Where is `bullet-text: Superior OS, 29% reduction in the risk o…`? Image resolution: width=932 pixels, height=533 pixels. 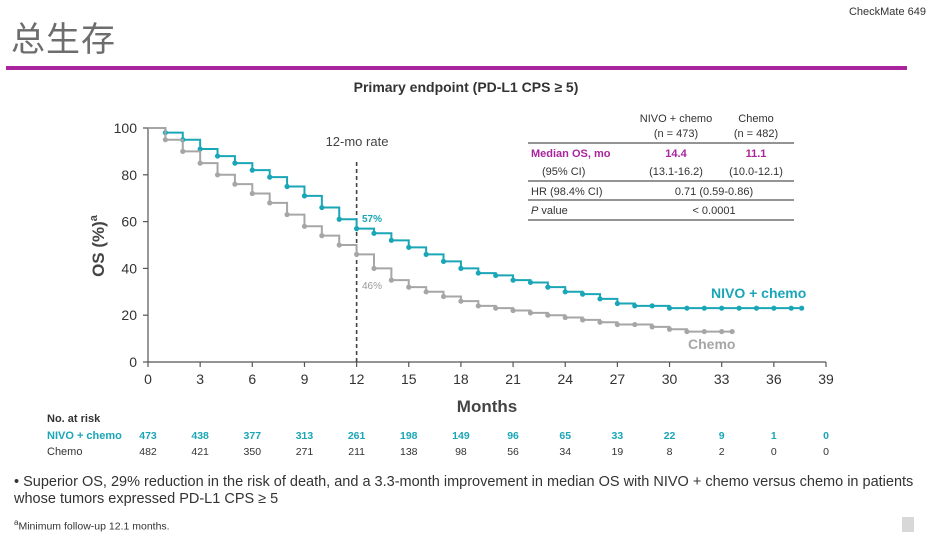
bullet-text: Superior OS, 29% reduction in the risk o… is located at coordinates (464, 490).